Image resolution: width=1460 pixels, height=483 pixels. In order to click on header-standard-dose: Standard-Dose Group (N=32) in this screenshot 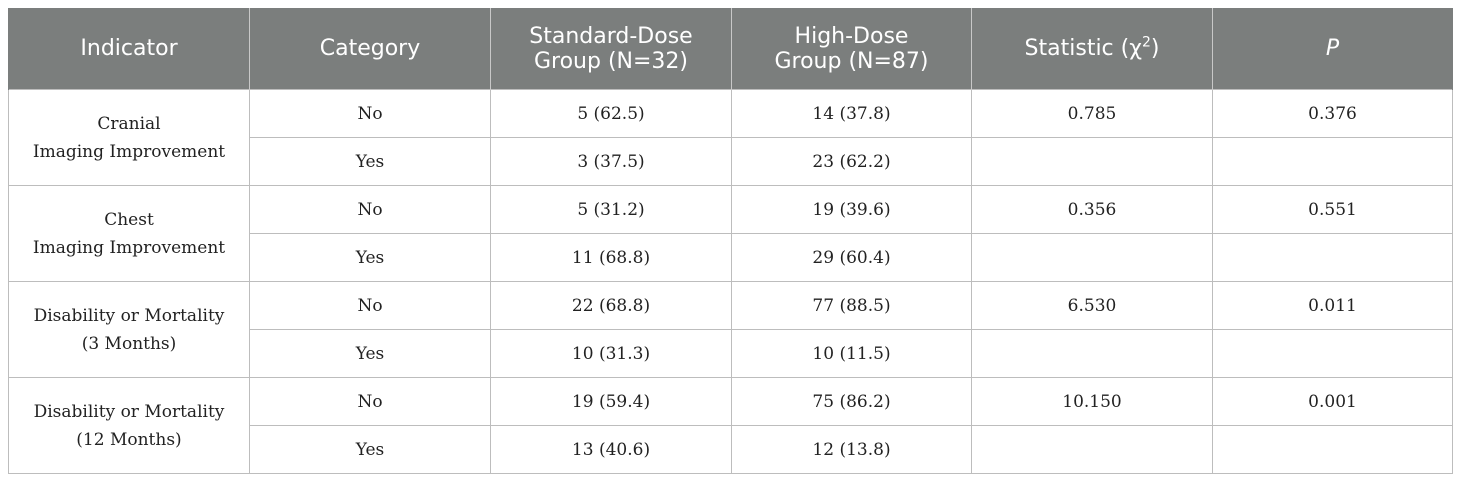, I will do `click(611, 49)`.